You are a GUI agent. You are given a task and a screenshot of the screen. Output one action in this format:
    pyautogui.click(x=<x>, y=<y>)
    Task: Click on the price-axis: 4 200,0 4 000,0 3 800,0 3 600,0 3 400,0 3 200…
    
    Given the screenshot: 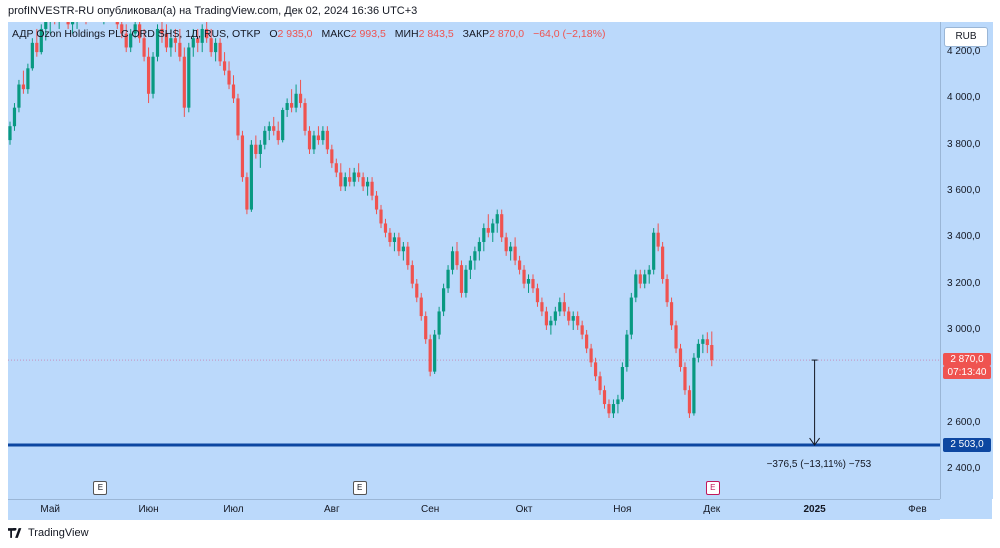 What is the action you would take?
    pyautogui.click(x=966, y=260)
    